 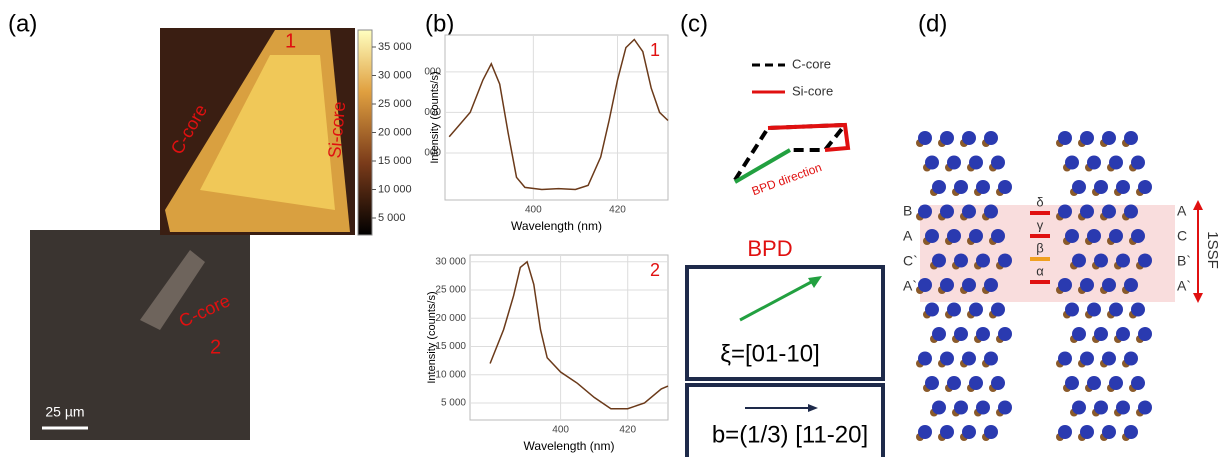 I want to click on y-tick-label: 5 000, so click(x=453, y=403).